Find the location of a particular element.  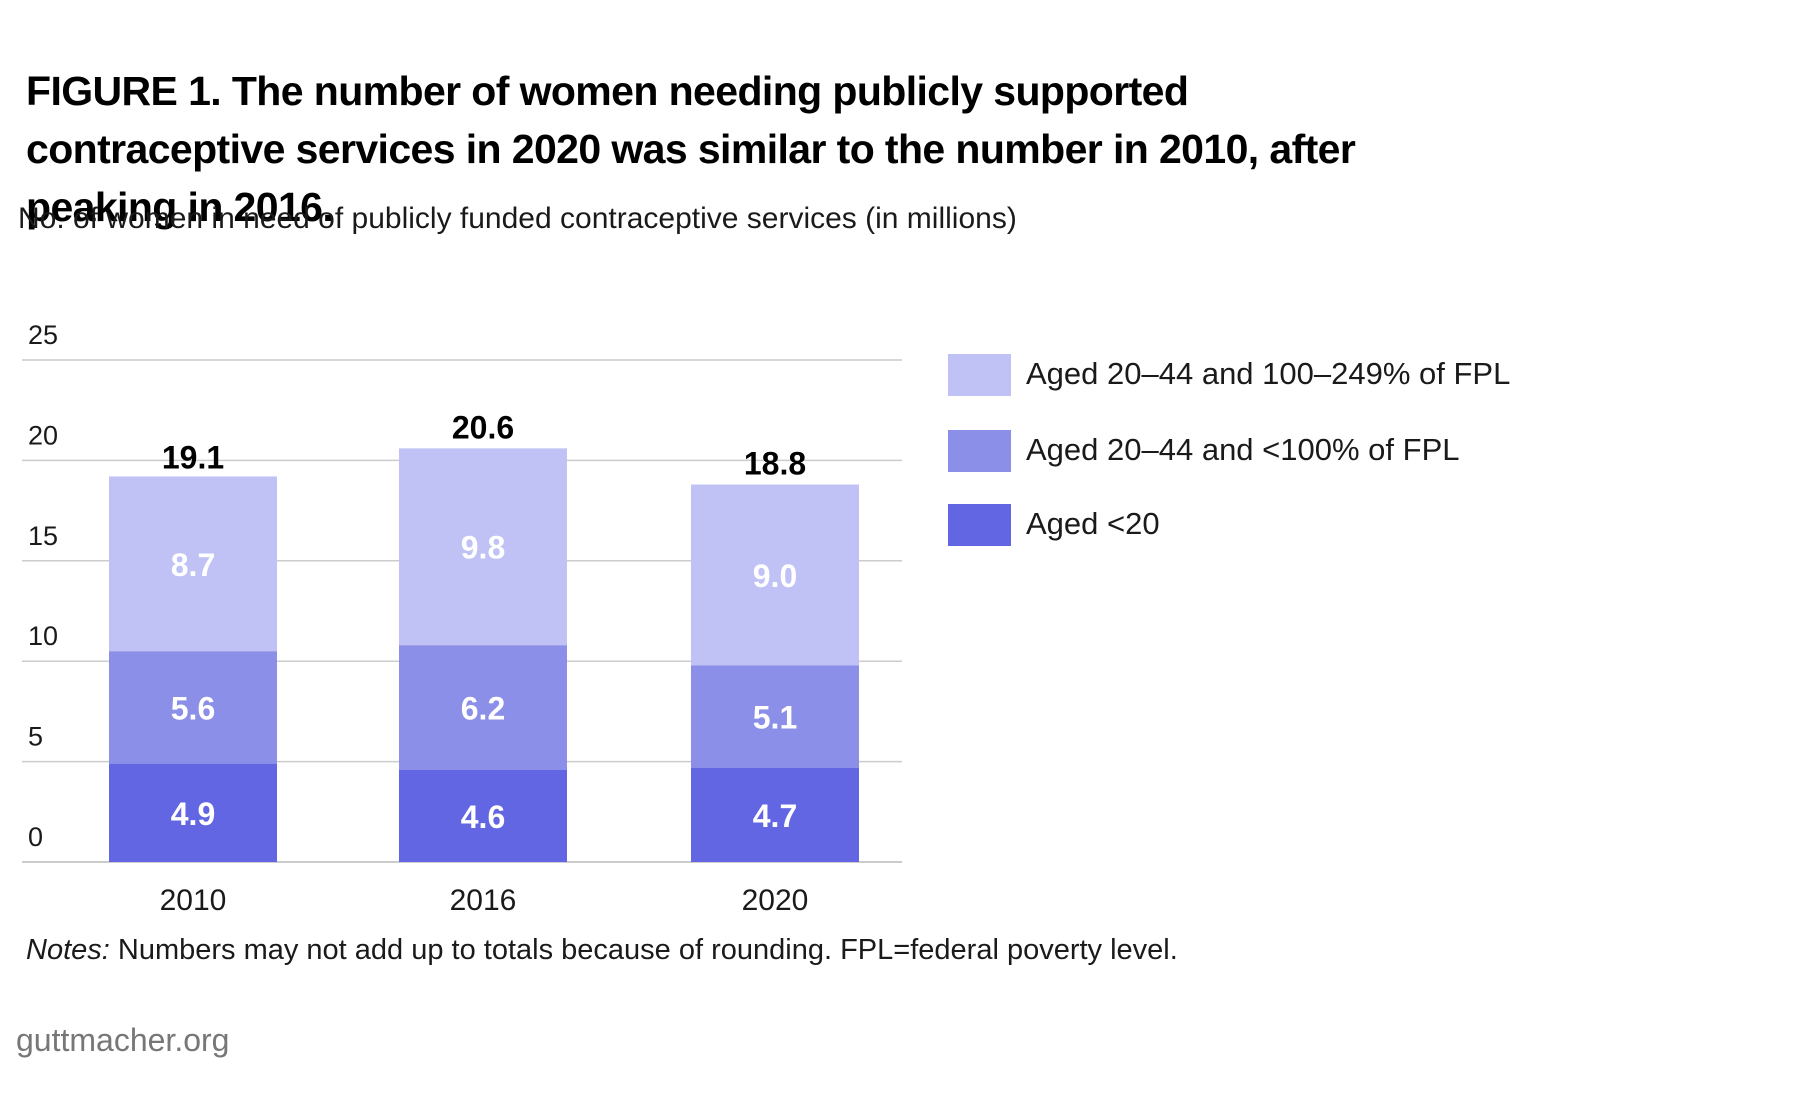

legend-item-under-100-fpl: Aged 20–44 and <100% of FPL is located at coordinates (1298, 451).